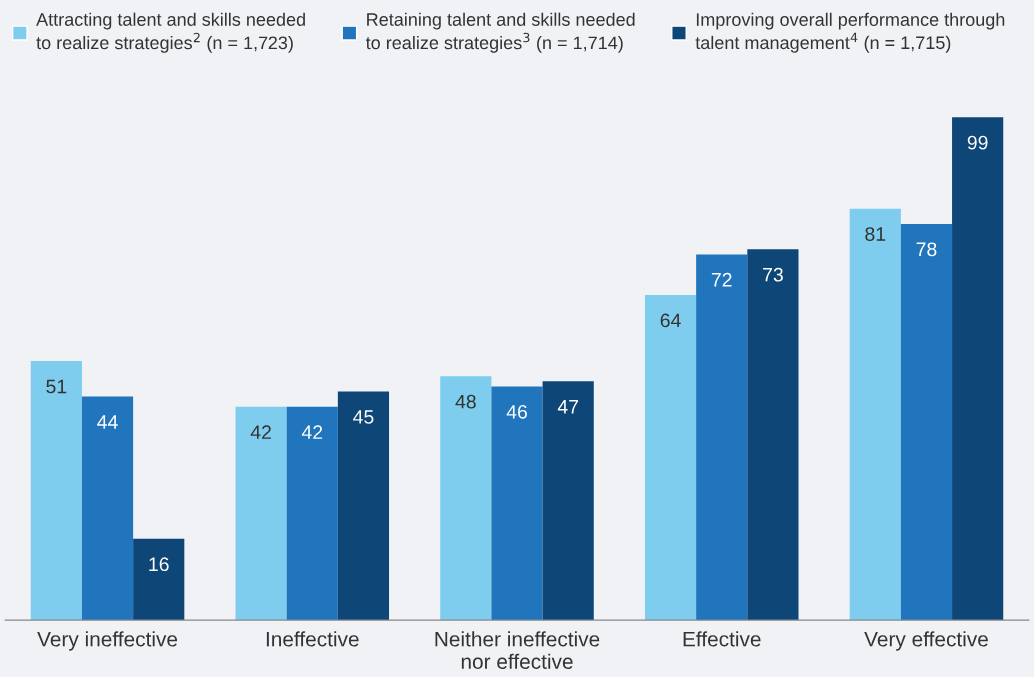  What do you see at coordinates (363, 417) in the screenshot?
I see `data-label: 45` at bounding box center [363, 417].